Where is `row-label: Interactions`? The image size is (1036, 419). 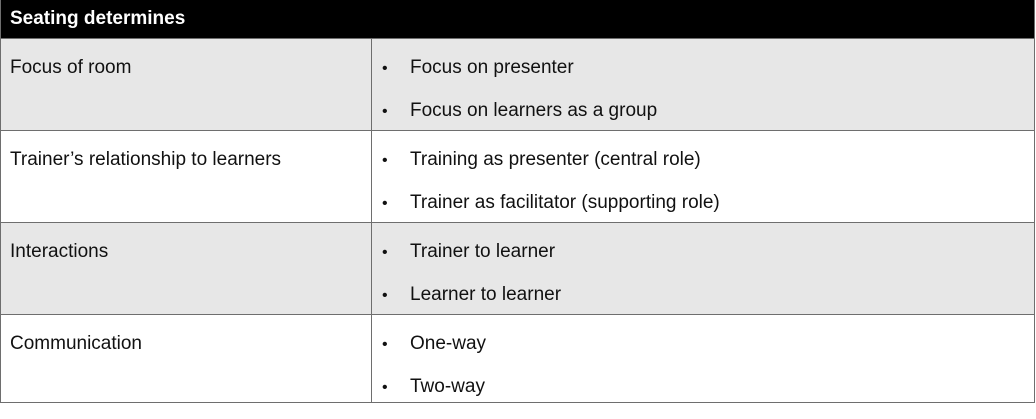
row-label: Interactions is located at coordinates (186, 268).